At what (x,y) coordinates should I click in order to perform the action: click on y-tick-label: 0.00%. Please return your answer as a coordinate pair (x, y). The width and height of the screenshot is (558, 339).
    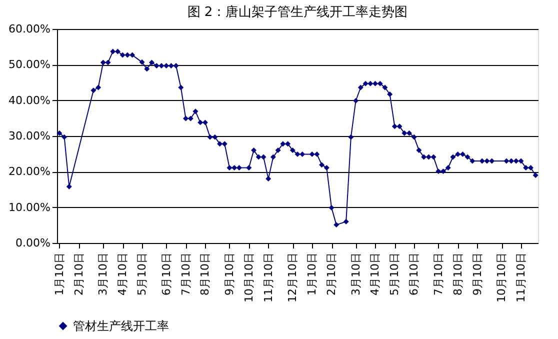
    Looking at the image, I should click on (33, 243).